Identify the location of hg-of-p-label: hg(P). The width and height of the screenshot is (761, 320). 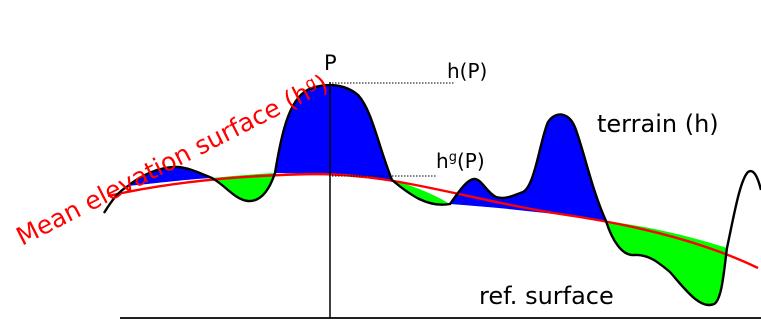
(460, 161).